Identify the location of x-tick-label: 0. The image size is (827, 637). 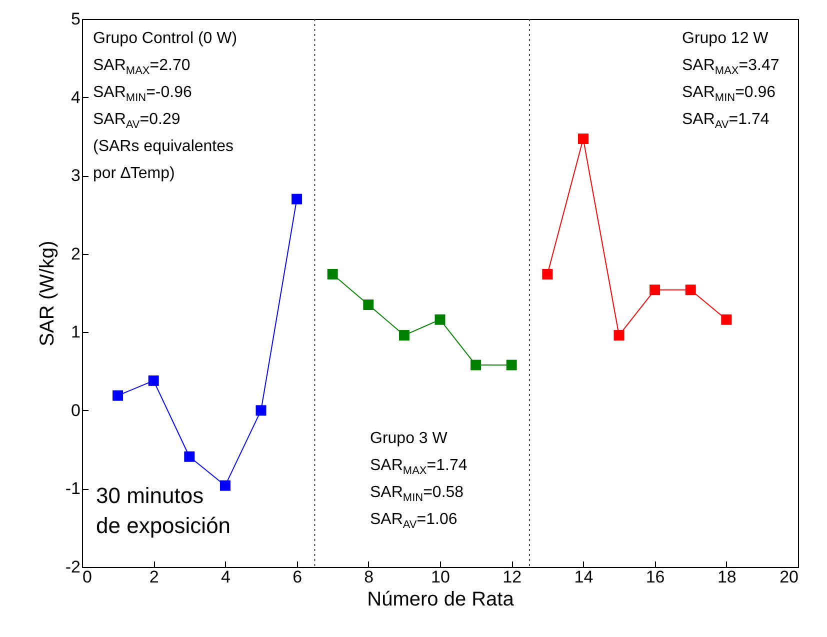
(87, 577).